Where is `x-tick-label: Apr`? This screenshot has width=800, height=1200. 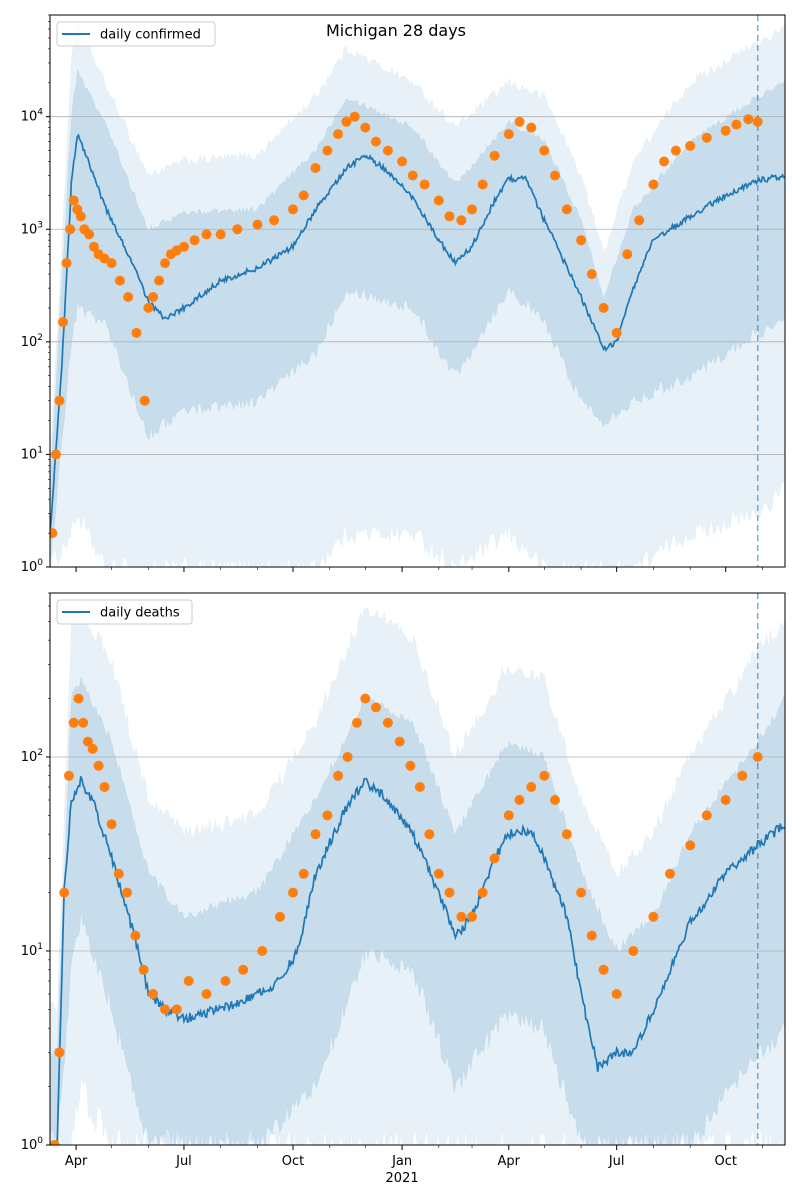 x-tick-label: Apr is located at coordinates (509, 1161).